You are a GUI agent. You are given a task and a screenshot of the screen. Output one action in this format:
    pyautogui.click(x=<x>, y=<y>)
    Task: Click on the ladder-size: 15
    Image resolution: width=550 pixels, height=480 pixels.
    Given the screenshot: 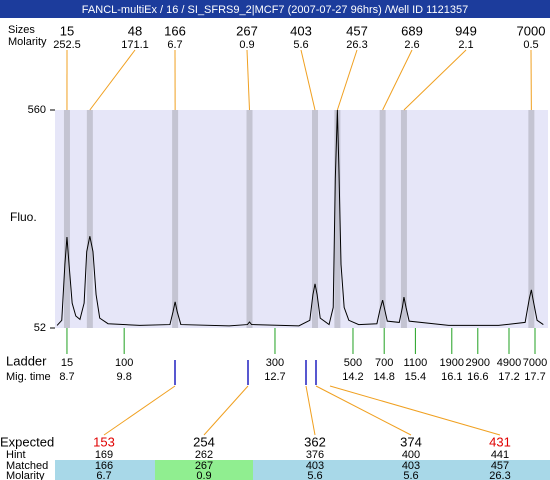 What is the action you would take?
    pyautogui.click(x=67, y=363)
    